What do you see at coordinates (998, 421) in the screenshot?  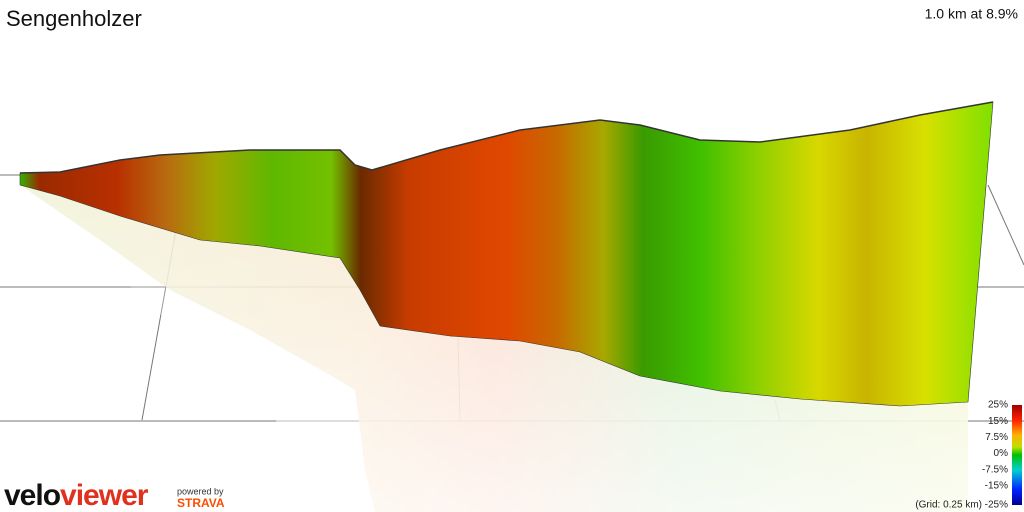 I see `legend-label: 15%` at bounding box center [998, 421].